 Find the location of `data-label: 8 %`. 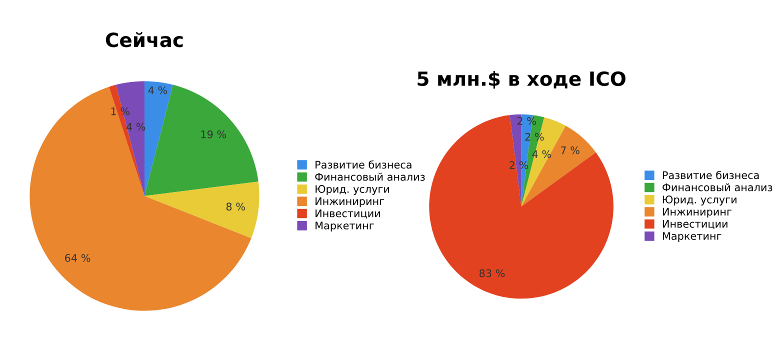

data-label: 8 % is located at coordinates (235, 206).